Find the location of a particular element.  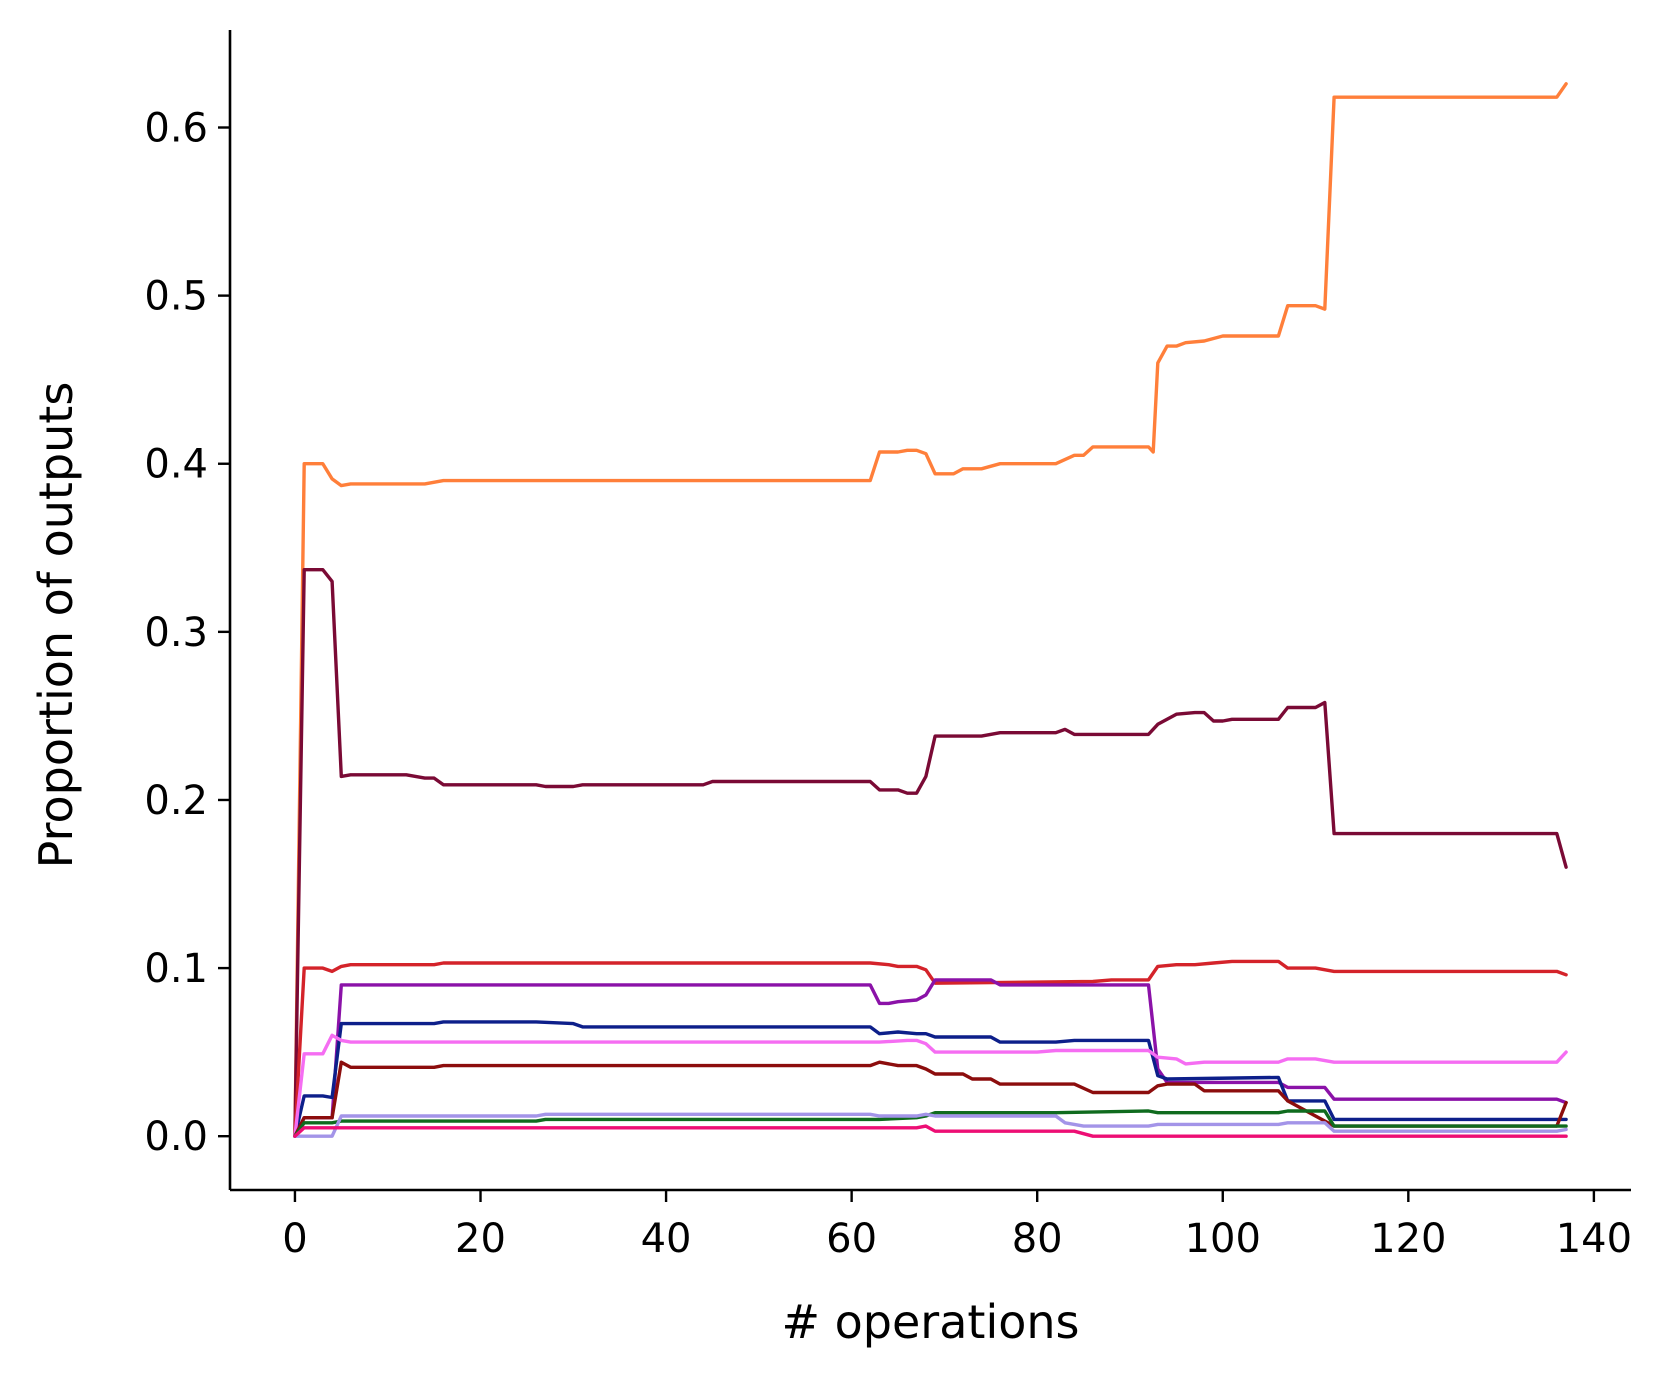

x-tick-label: 120 is located at coordinates (1408, 1239).